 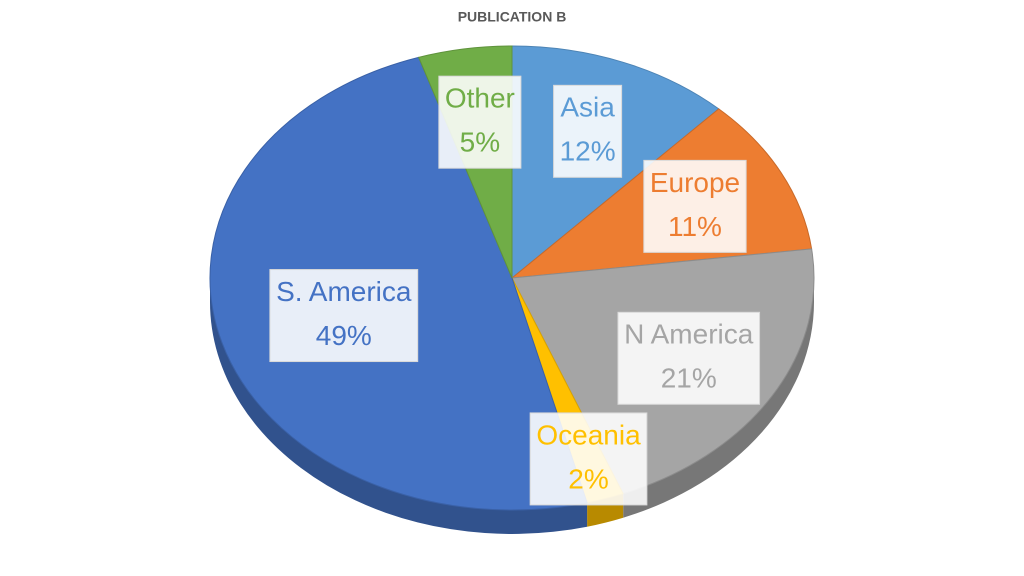 I want to click on label-category: Asia, so click(x=587, y=107).